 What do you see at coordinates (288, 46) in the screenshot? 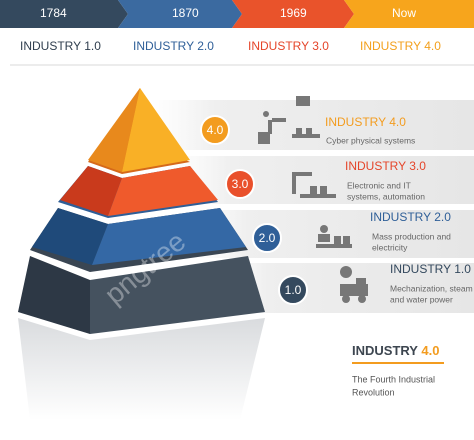
I see `timeline-label: INDUSTRY 3.0` at bounding box center [288, 46].